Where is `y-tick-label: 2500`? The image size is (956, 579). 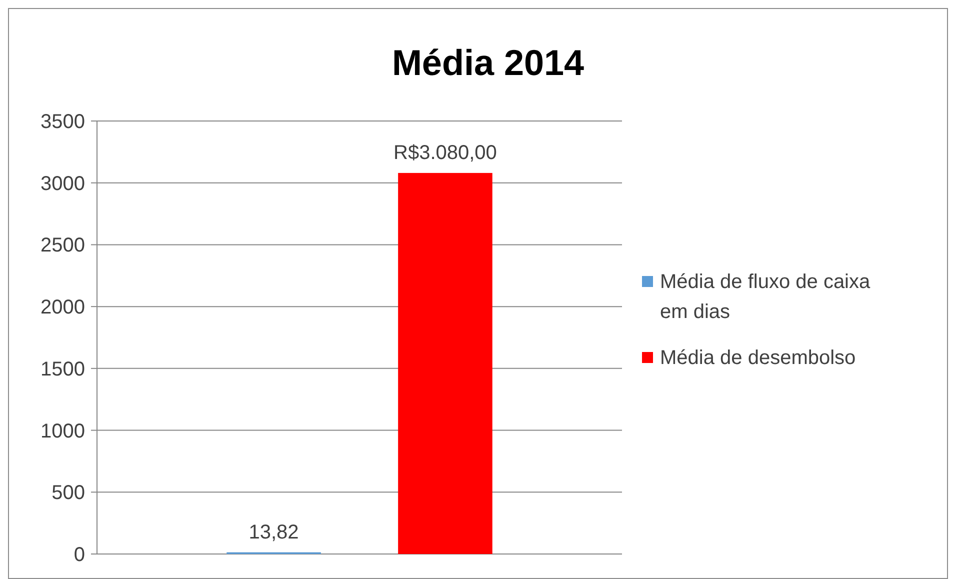
y-tick-label: 2500 is located at coordinates (62, 245).